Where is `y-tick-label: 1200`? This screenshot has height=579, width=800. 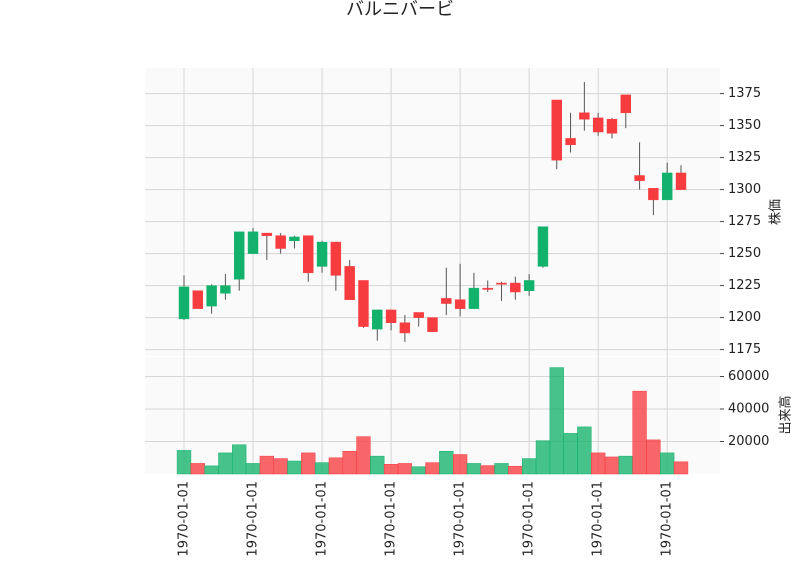
y-tick-label: 1200 is located at coordinates (744, 317).